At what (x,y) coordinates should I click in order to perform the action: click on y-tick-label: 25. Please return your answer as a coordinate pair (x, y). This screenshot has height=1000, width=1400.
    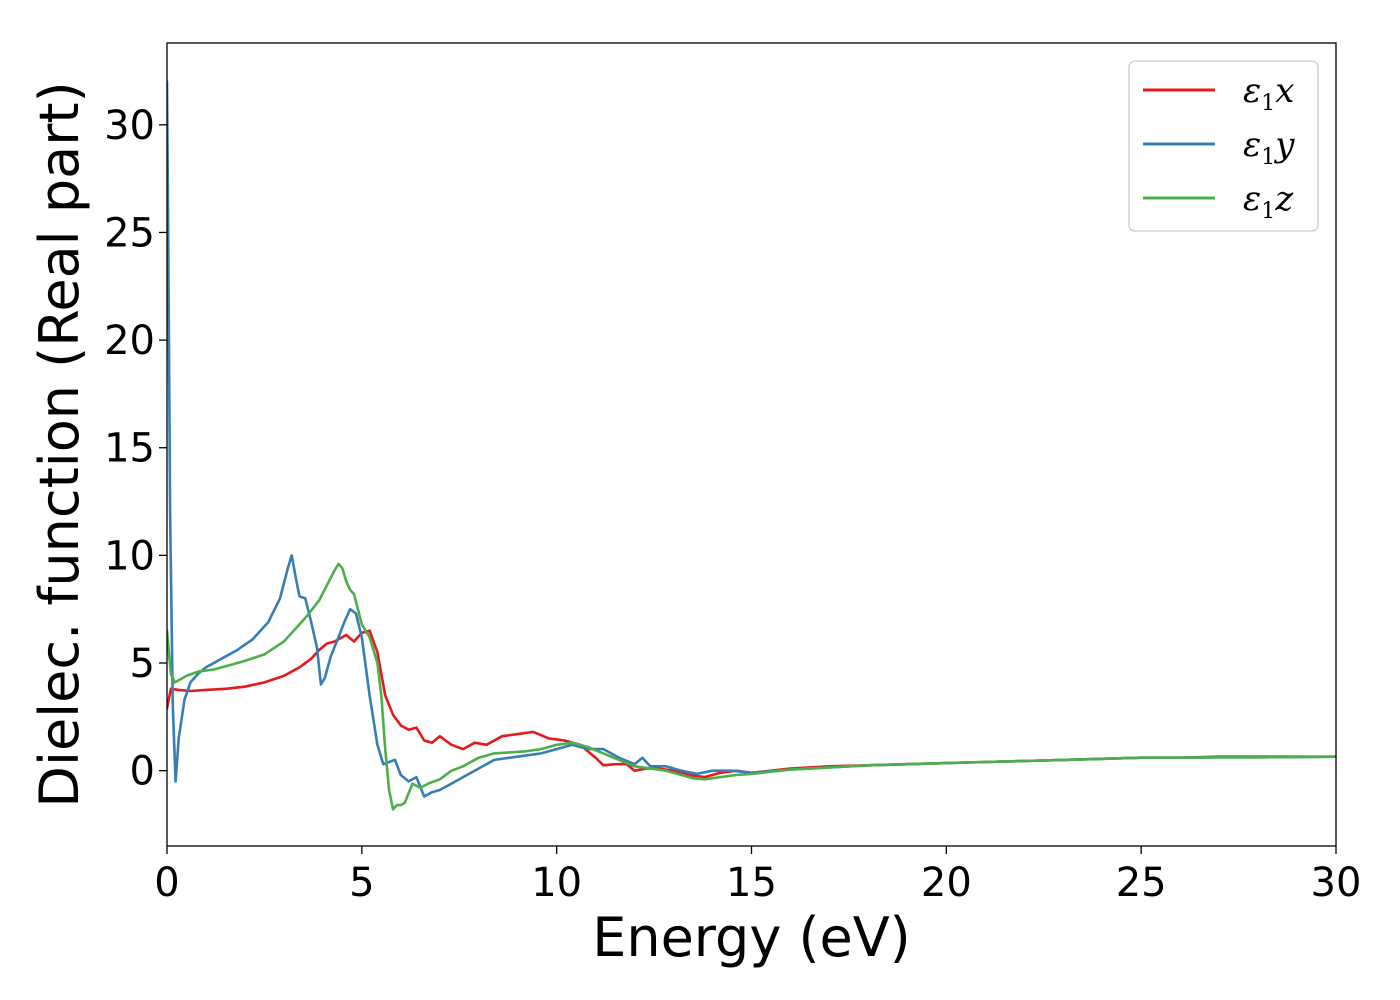
    Looking at the image, I should click on (129, 233).